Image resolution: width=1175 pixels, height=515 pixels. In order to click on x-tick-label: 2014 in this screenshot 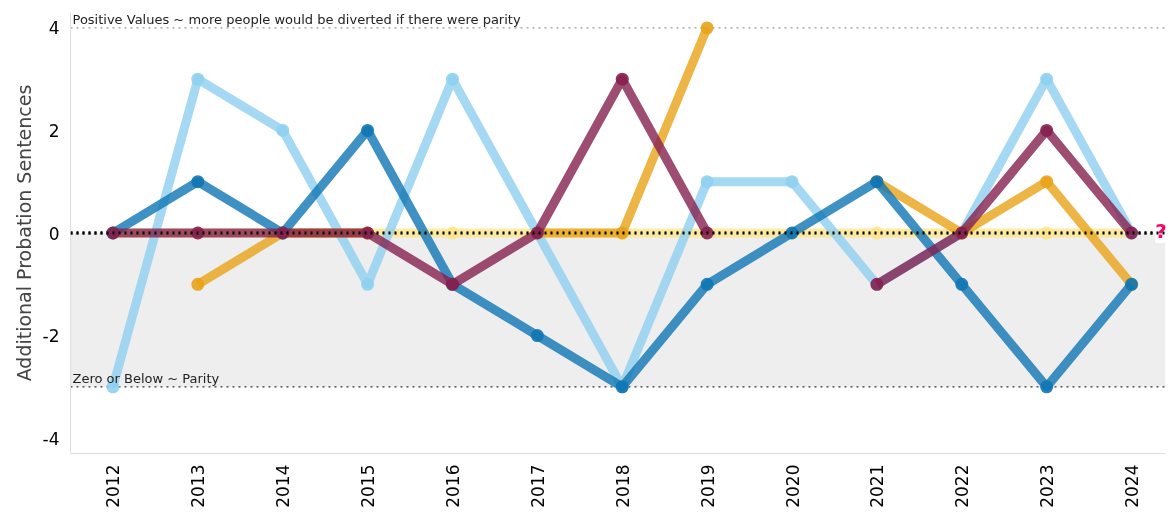, I will do `click(283, 486)`.